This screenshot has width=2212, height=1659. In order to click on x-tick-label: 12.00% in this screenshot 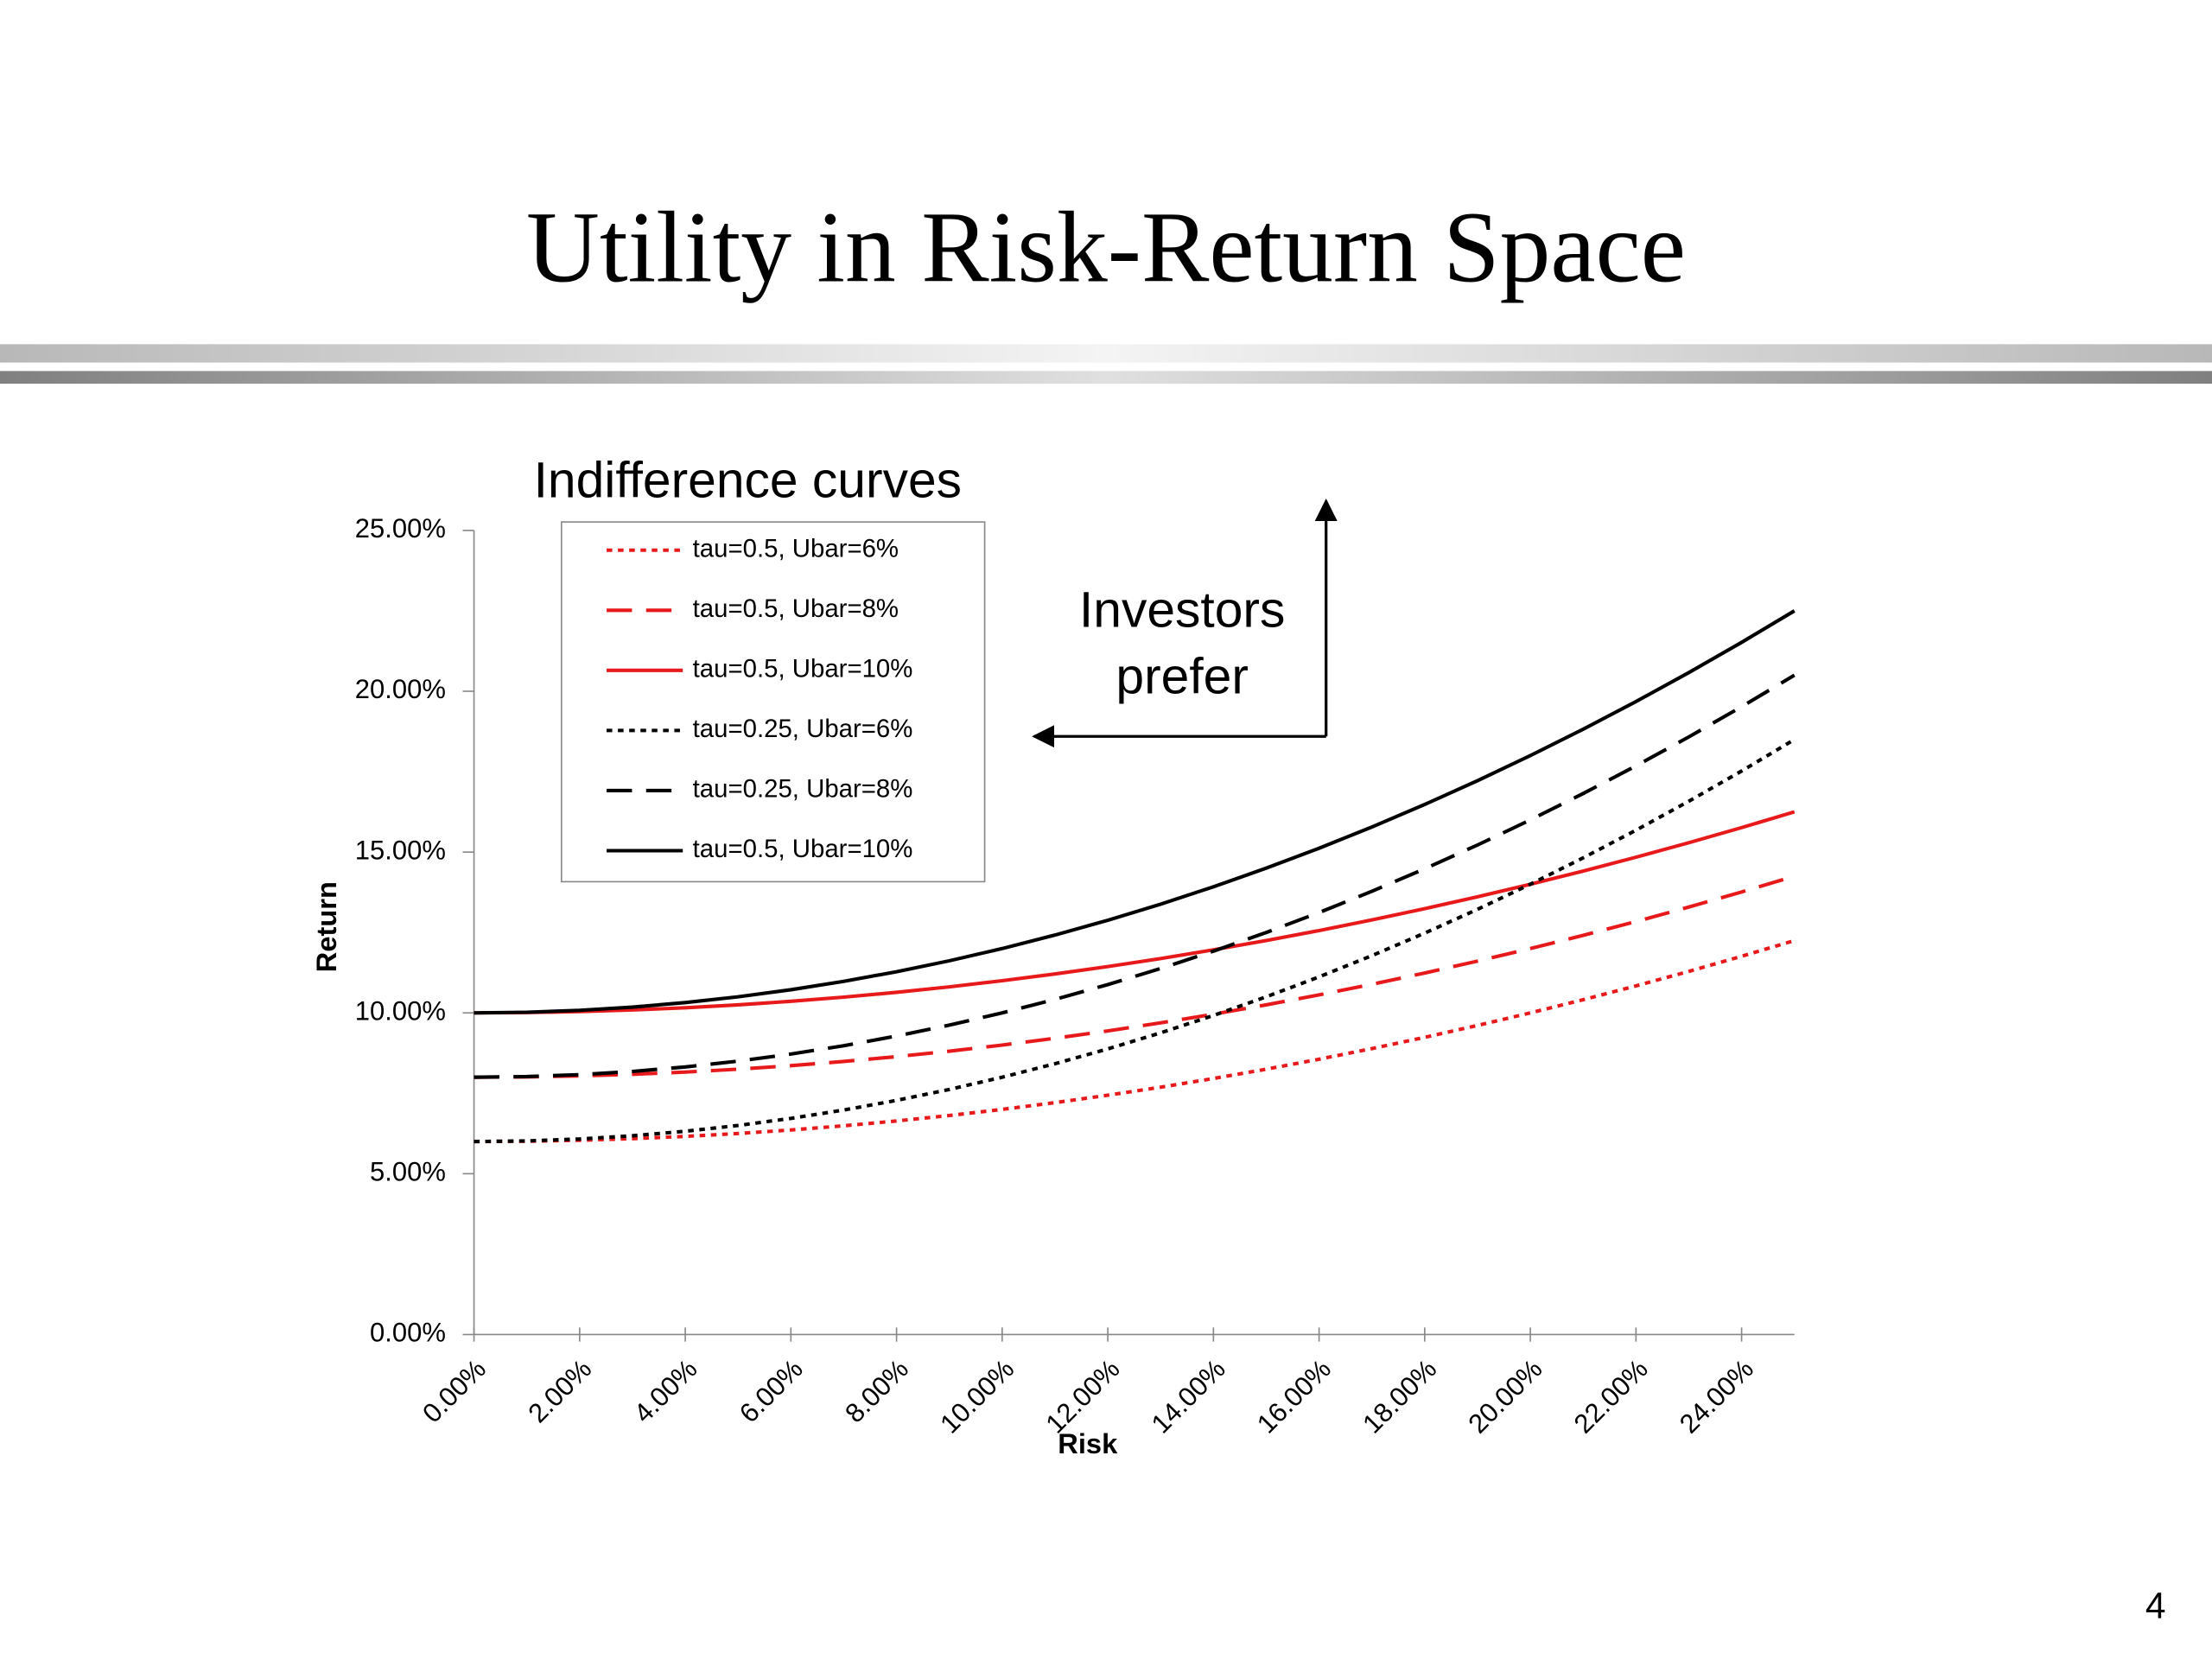, I will do `click(1082, 1396)`.